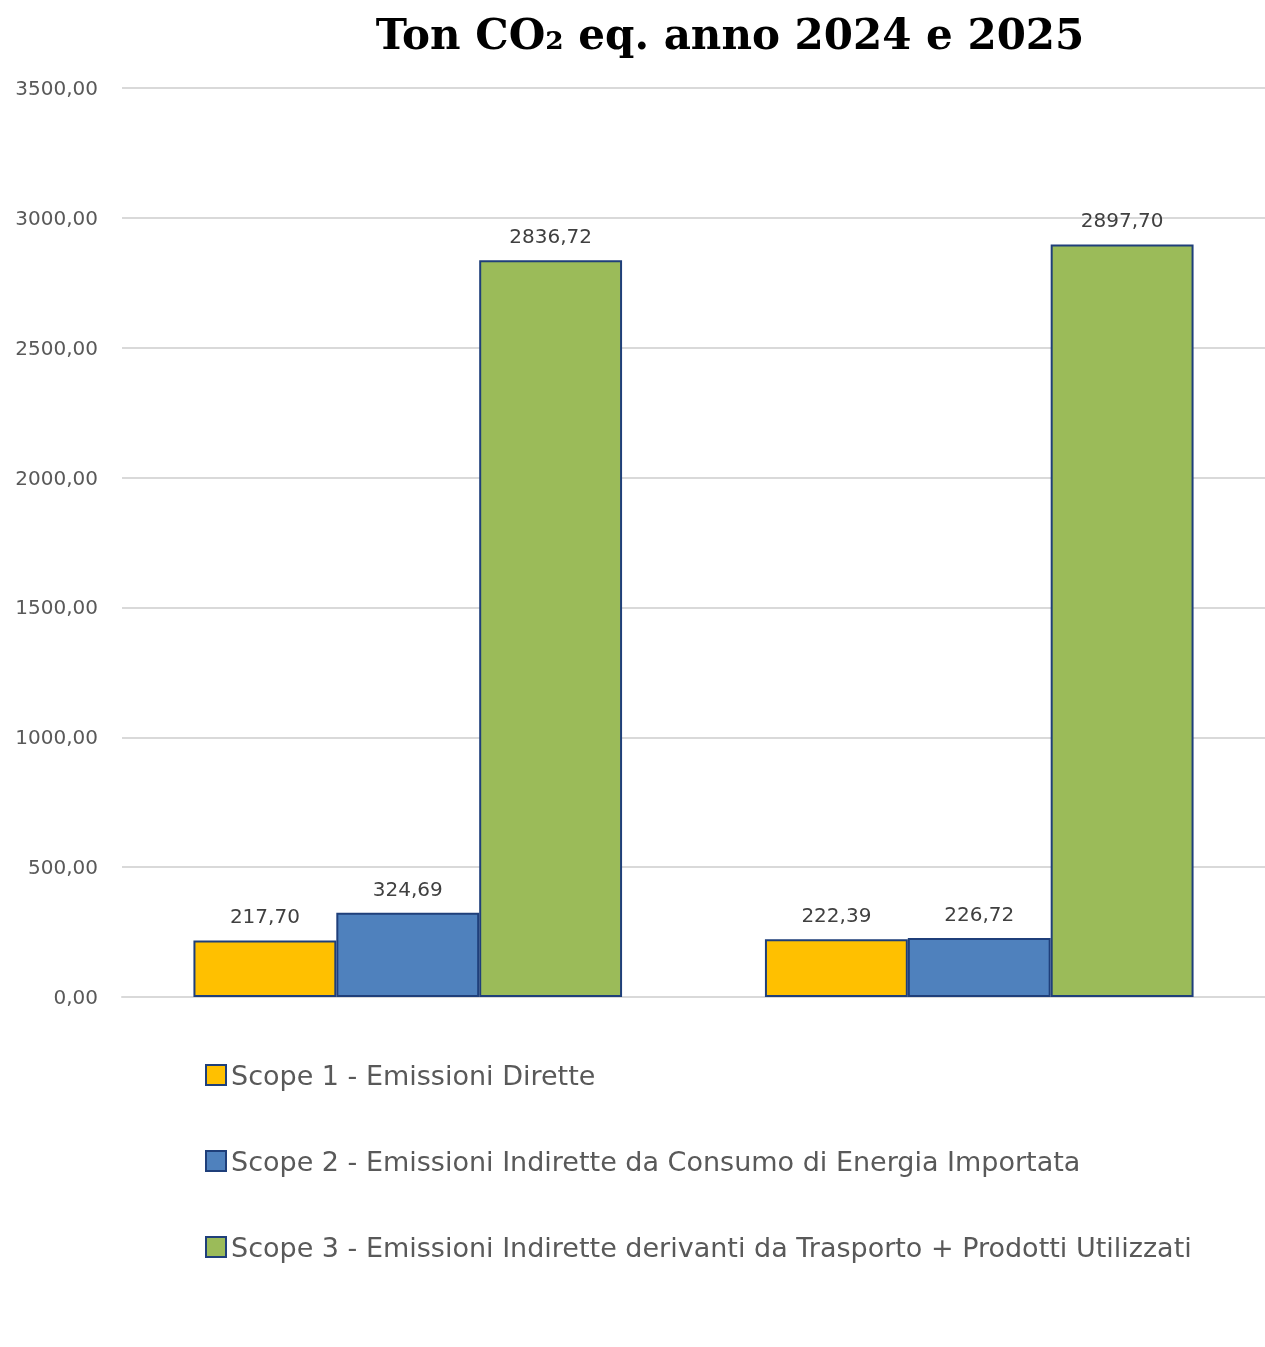 The image size is (1265, 1347). Describe the element at coordinates (56, 88) in the screenshot. I see `y-tick-label: 3500,00` at that location.